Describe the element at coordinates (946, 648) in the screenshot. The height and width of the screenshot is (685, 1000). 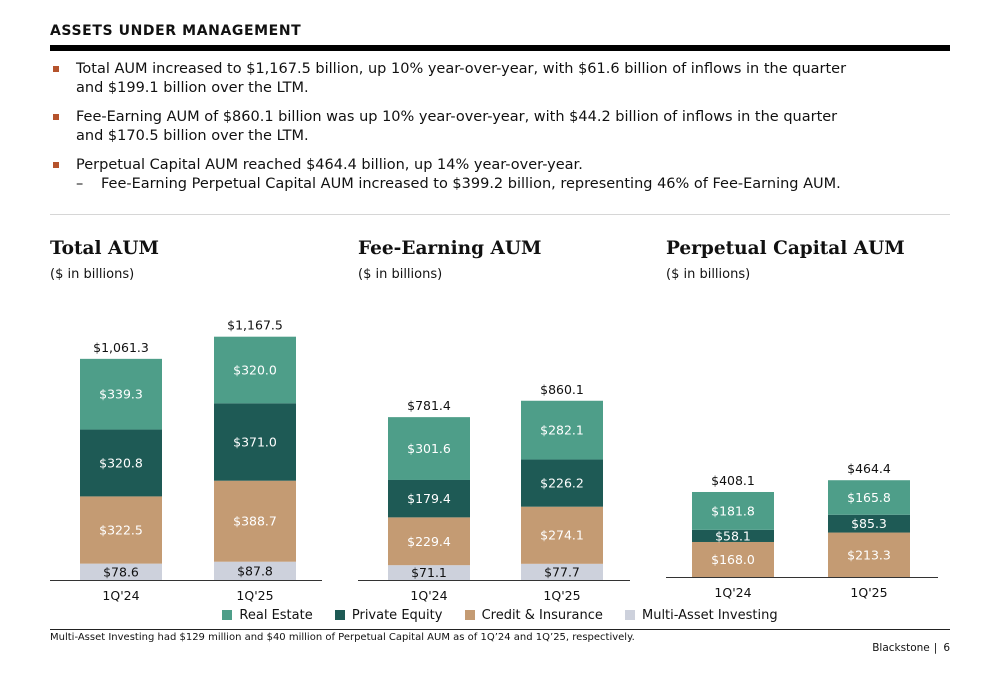
I see `page-number: 6` at that location.